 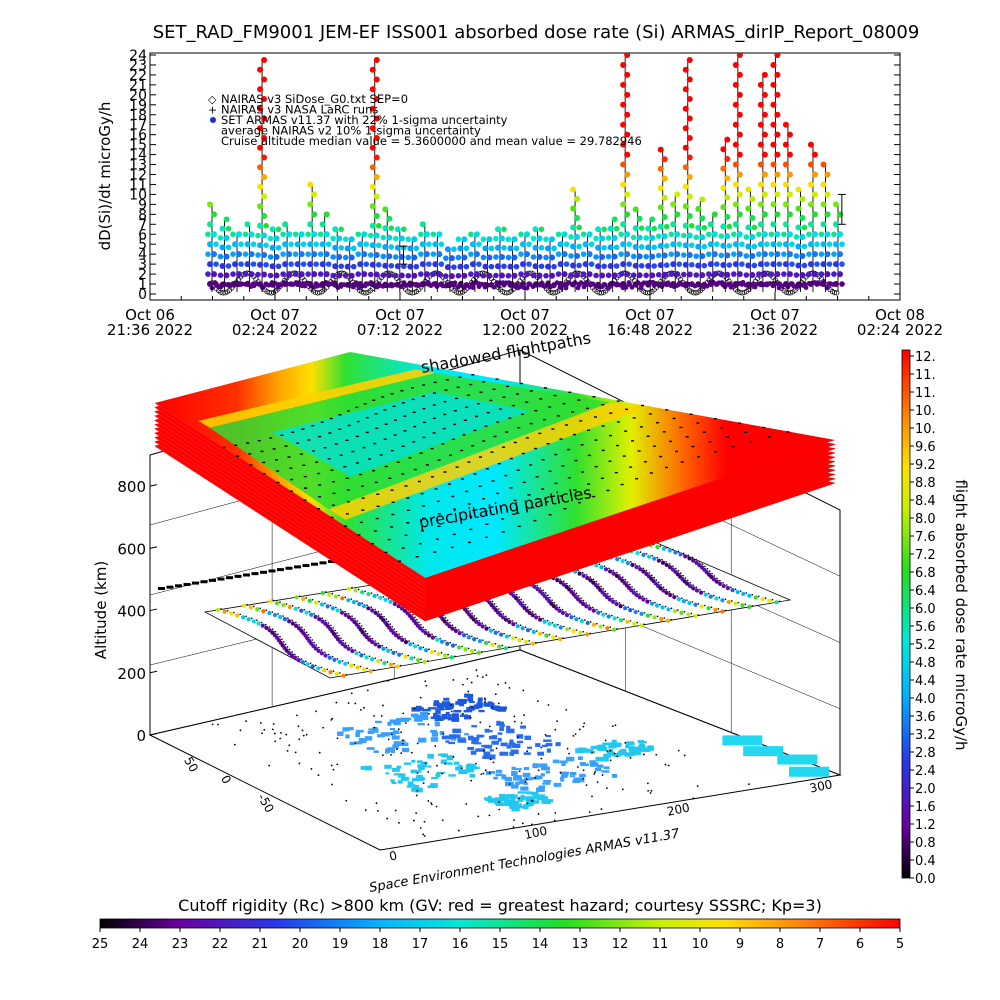 I want to click on nairas-point, so click(x=696, y=293).